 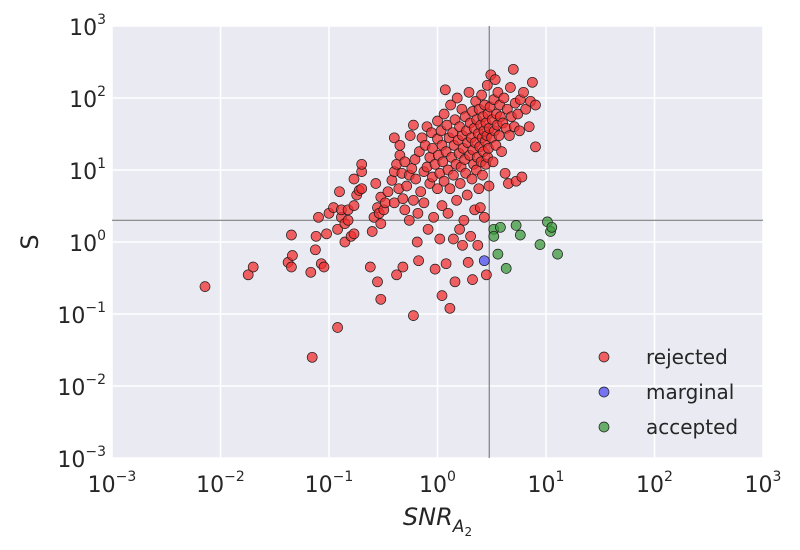 I want to click on y-tick-label: 10⁰, so click(x=87, y=242).